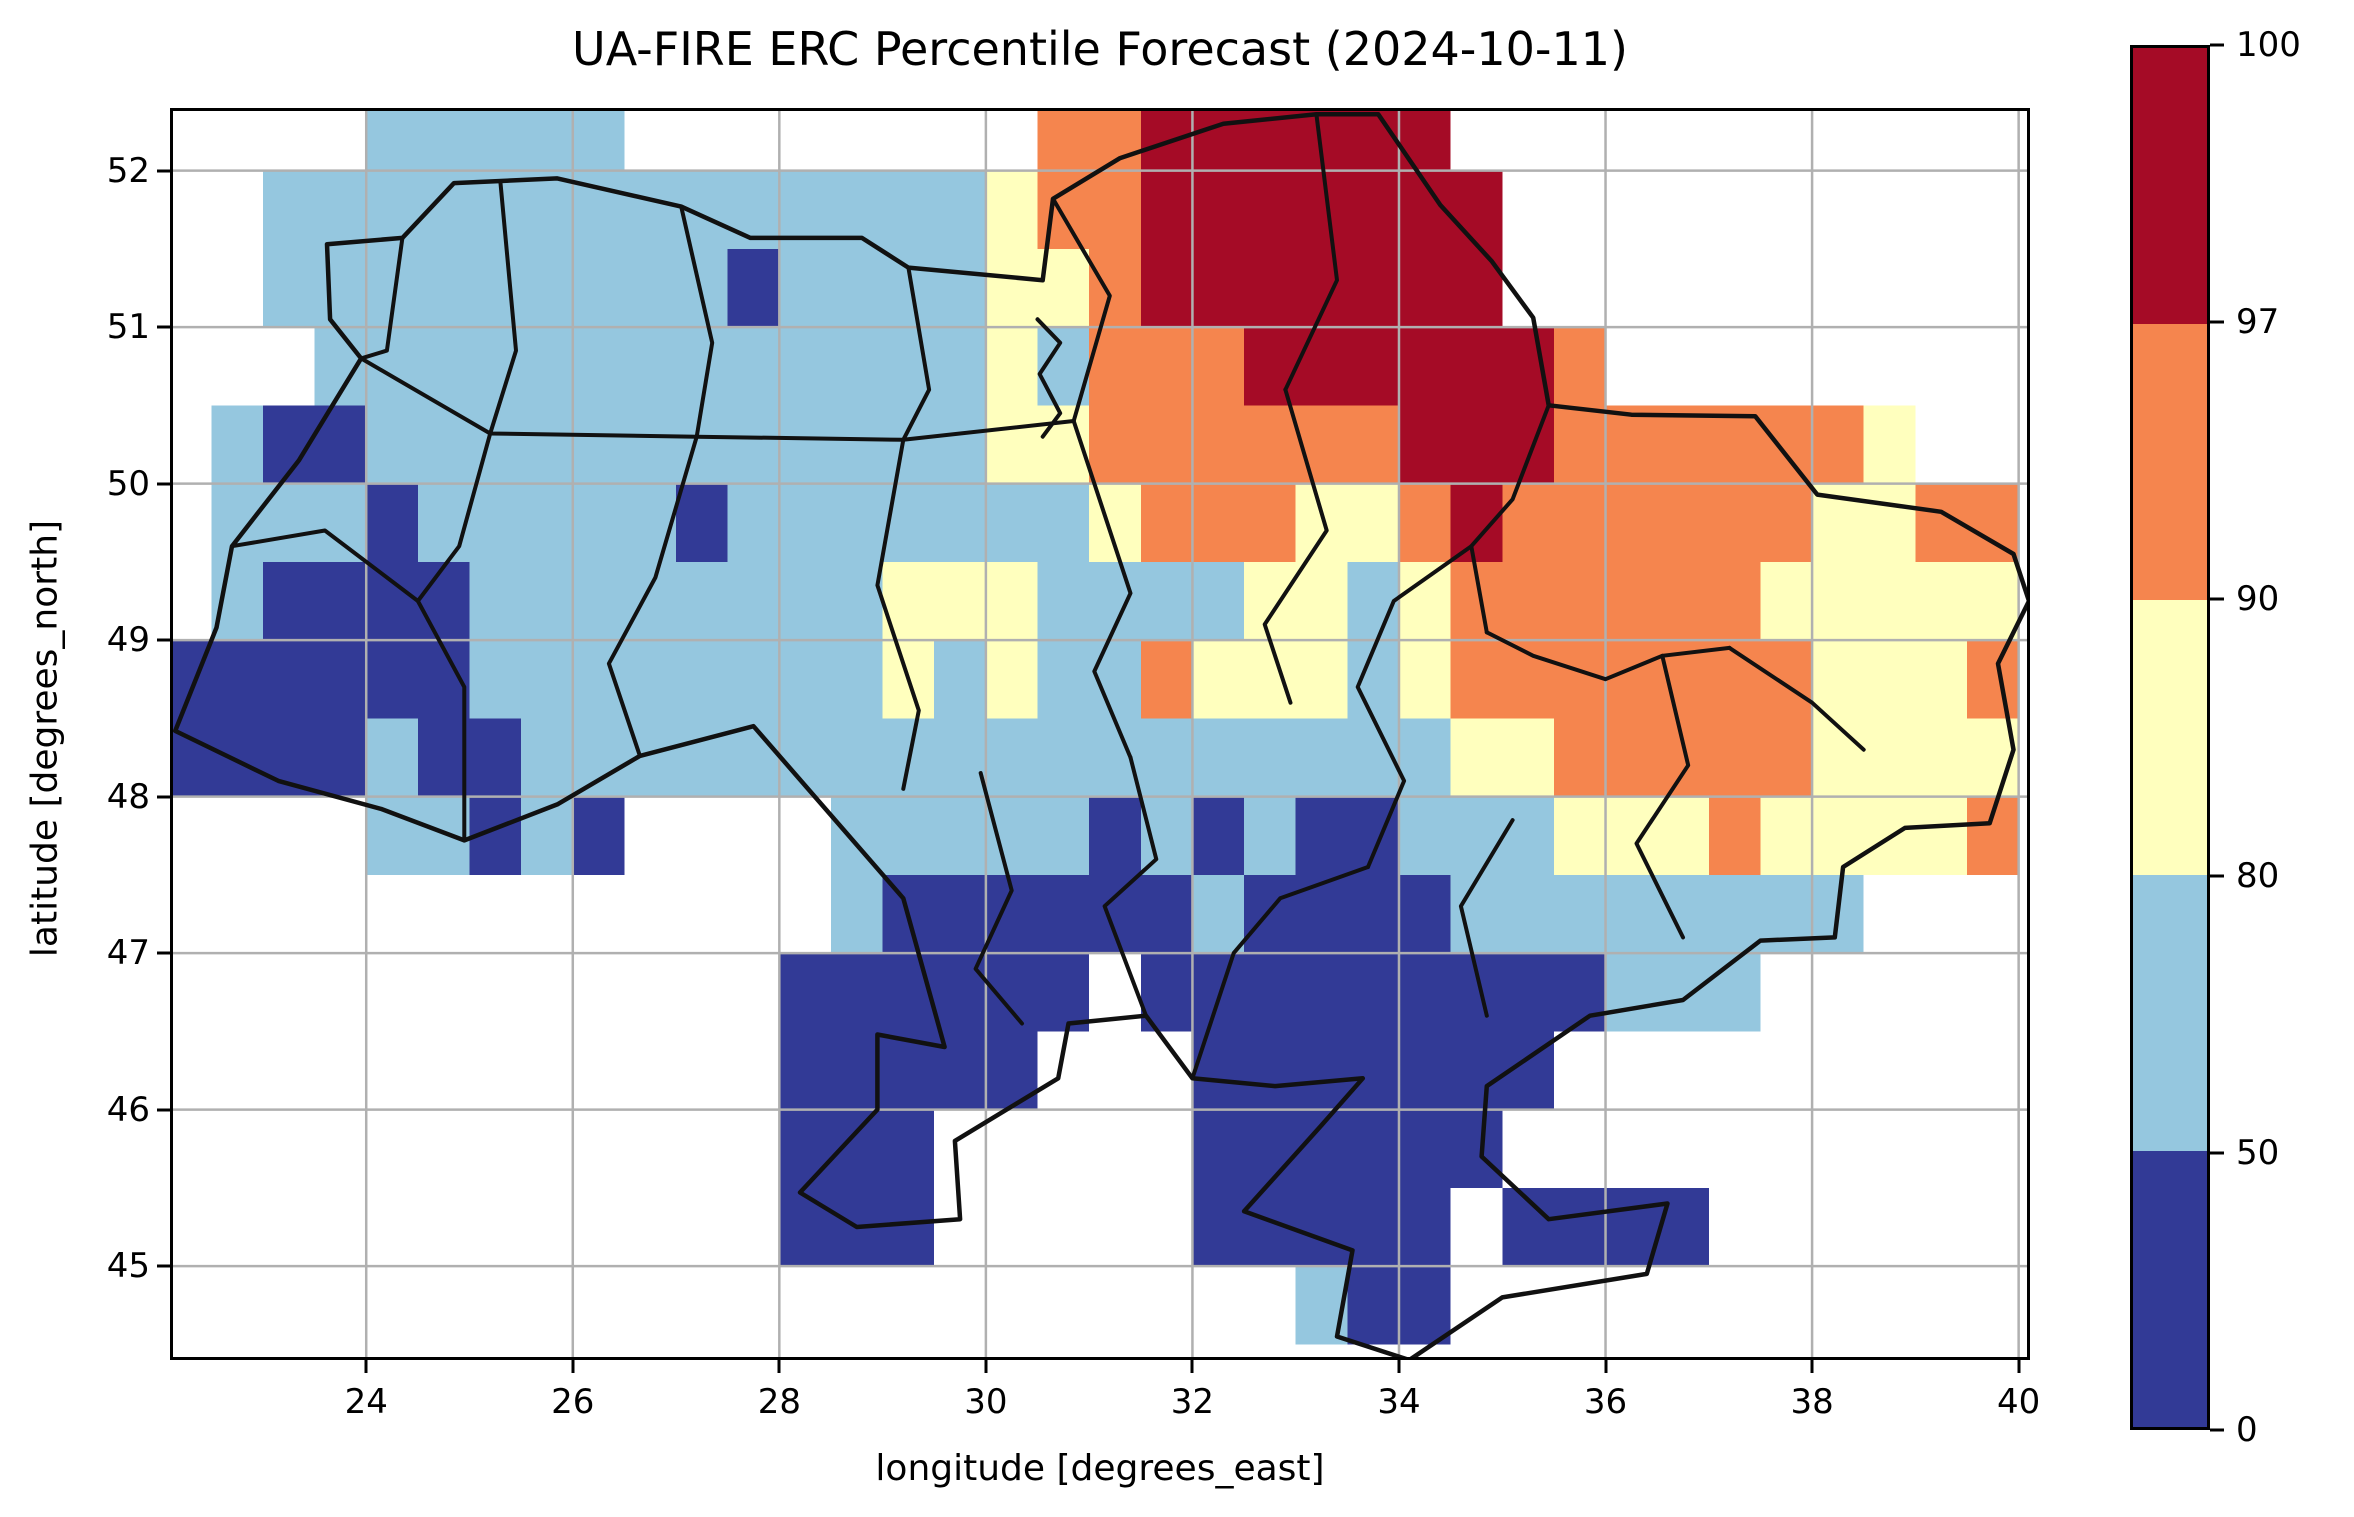  What do you see at coordinates (366, 1402) in the screenshot?
I see `x-tick-label: 24` at bounding box center [366, 1402].